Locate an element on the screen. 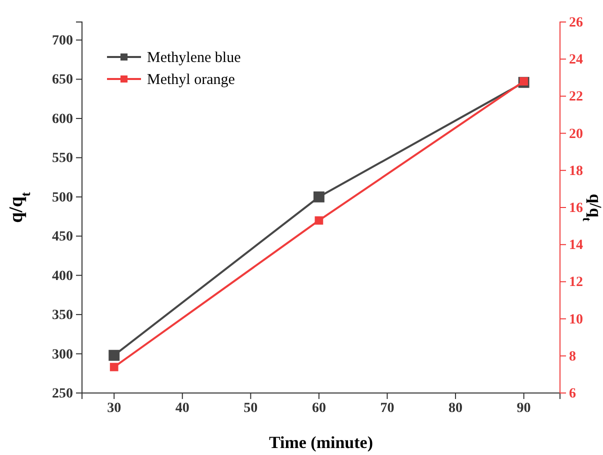 The width and height of the screenshot is (603, 455). y-tick-label: 300 is located at coordinates (62, 354).